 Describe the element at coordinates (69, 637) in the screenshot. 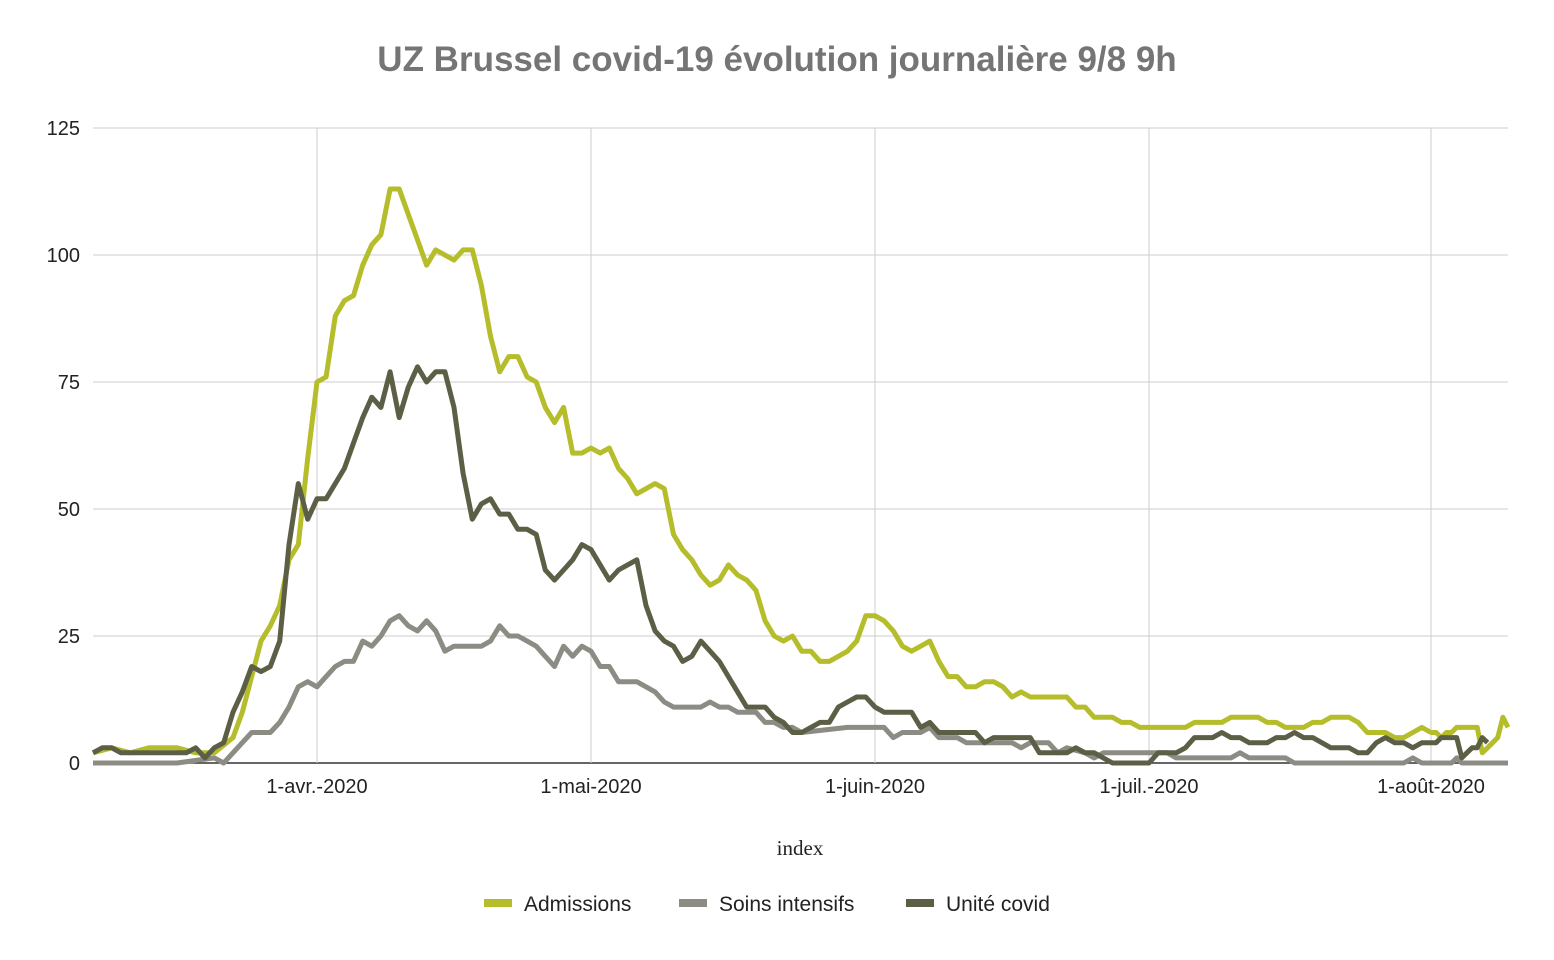

I see `y-tick-label: 25` at that location.